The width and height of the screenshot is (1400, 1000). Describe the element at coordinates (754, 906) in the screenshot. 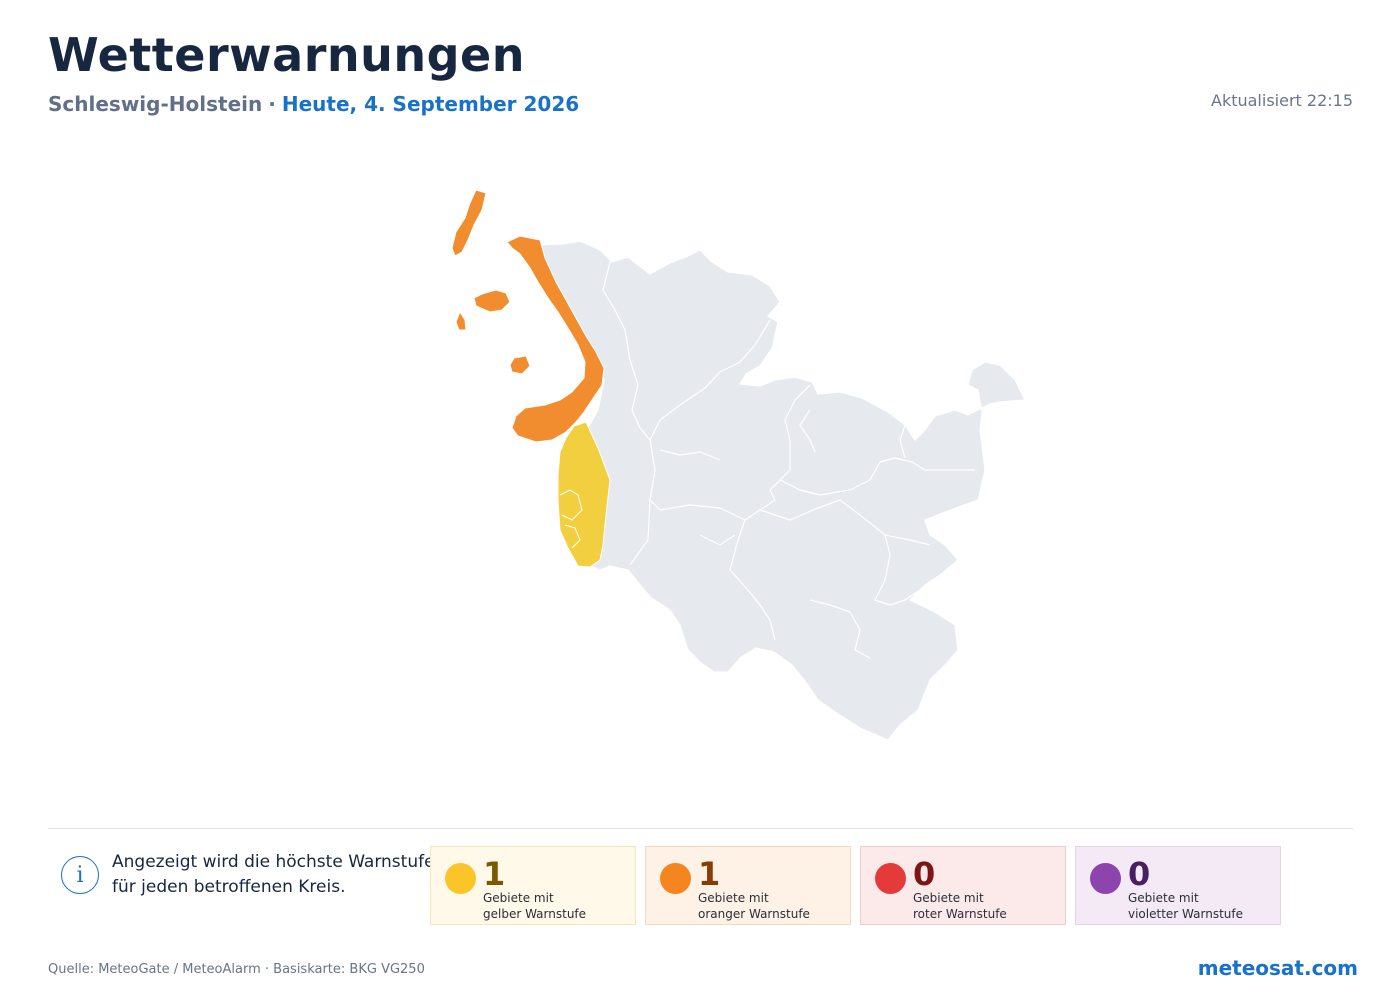

I see `orange-label: Gebiete mit oranger Warnstufe` at that location.